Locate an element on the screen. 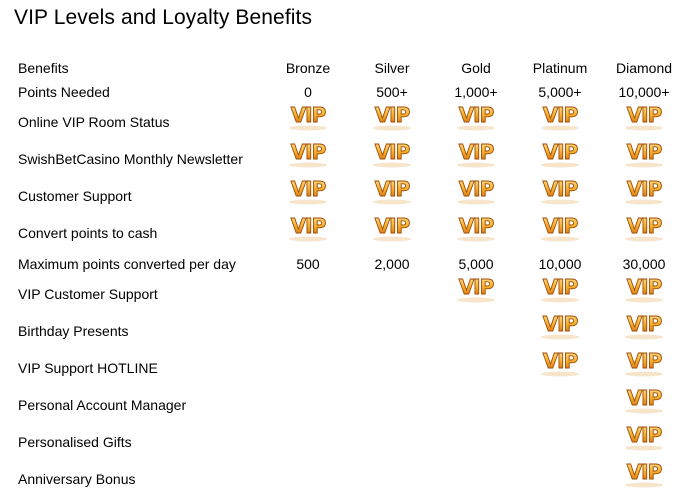 The height and width of the screenshot is (504, 681). header-platinum: Platinum is located at coordinates (560, 68).